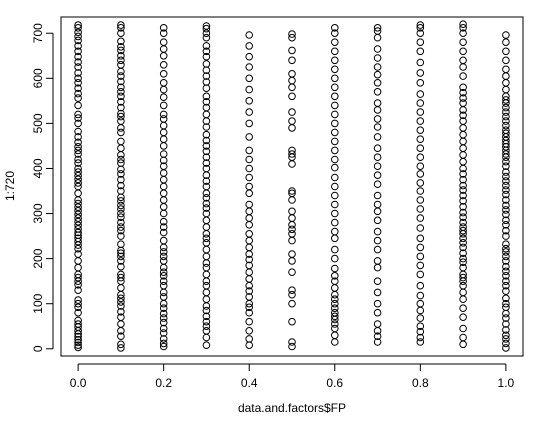 The image size is (540, 428). What do you see at coordinates (38, 33) in the screenshot?
I see `y-tick-label: 700` at bounding box center [38, 33].